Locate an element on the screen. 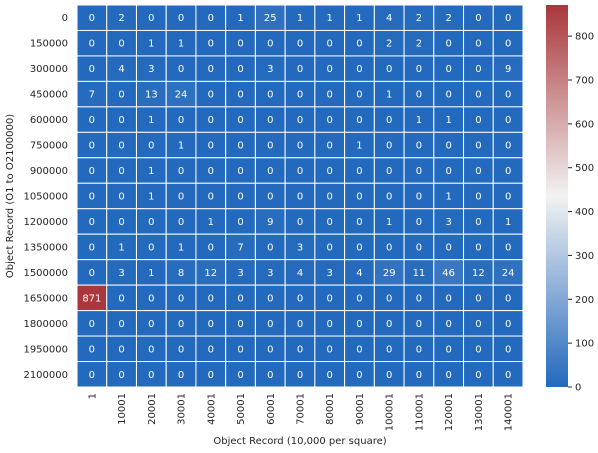  cell-value-label: 11 is located at coordinates (419, 273).